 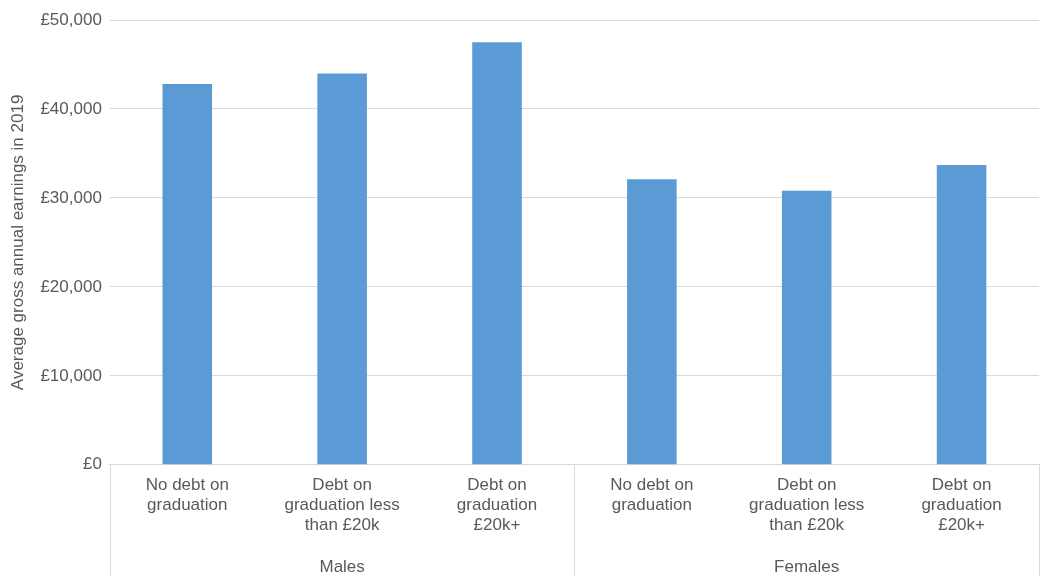 I want to click on y-tick-label: £0, so click(x=92, y=464).